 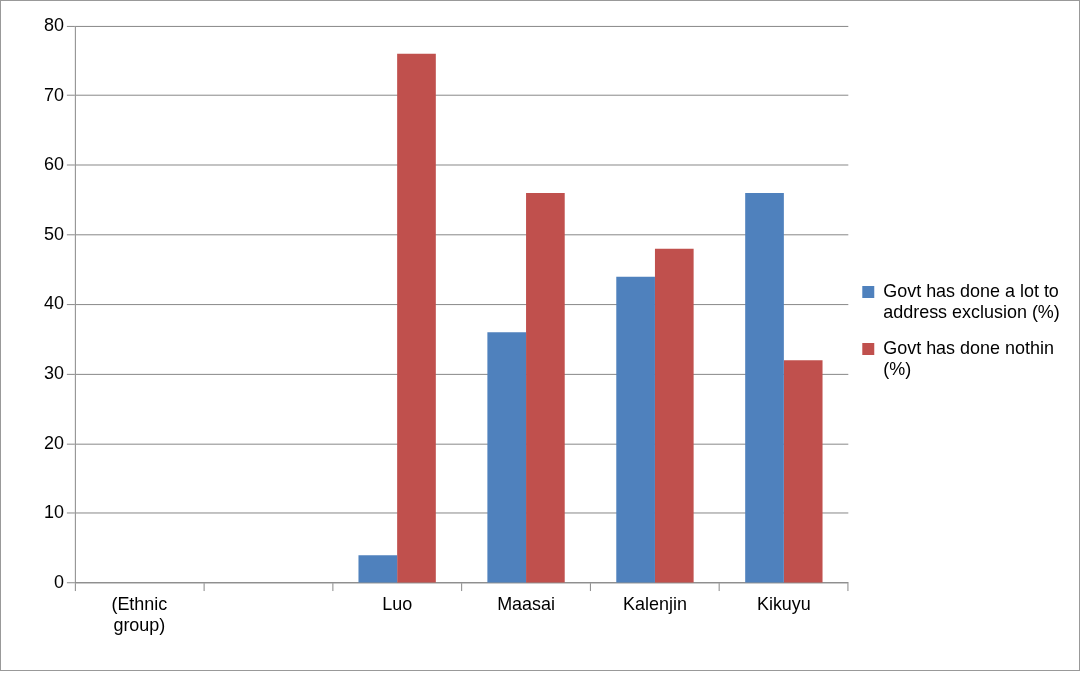 What do you see at coordinates (655, 603) in the screenshot?
I see `x-tick-label: Kalenjin` at bounding box center [655, 603].